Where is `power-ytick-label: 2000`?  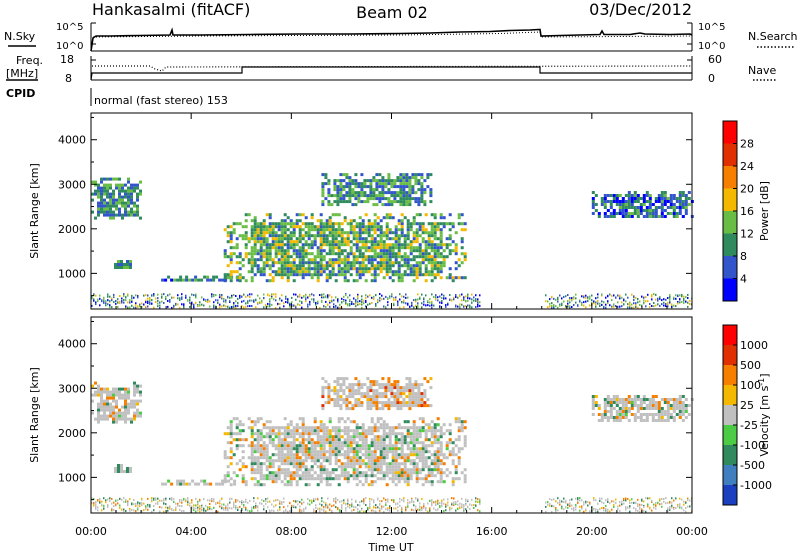 power-ytick-label: 2000 is located at coordinates (72, 229).